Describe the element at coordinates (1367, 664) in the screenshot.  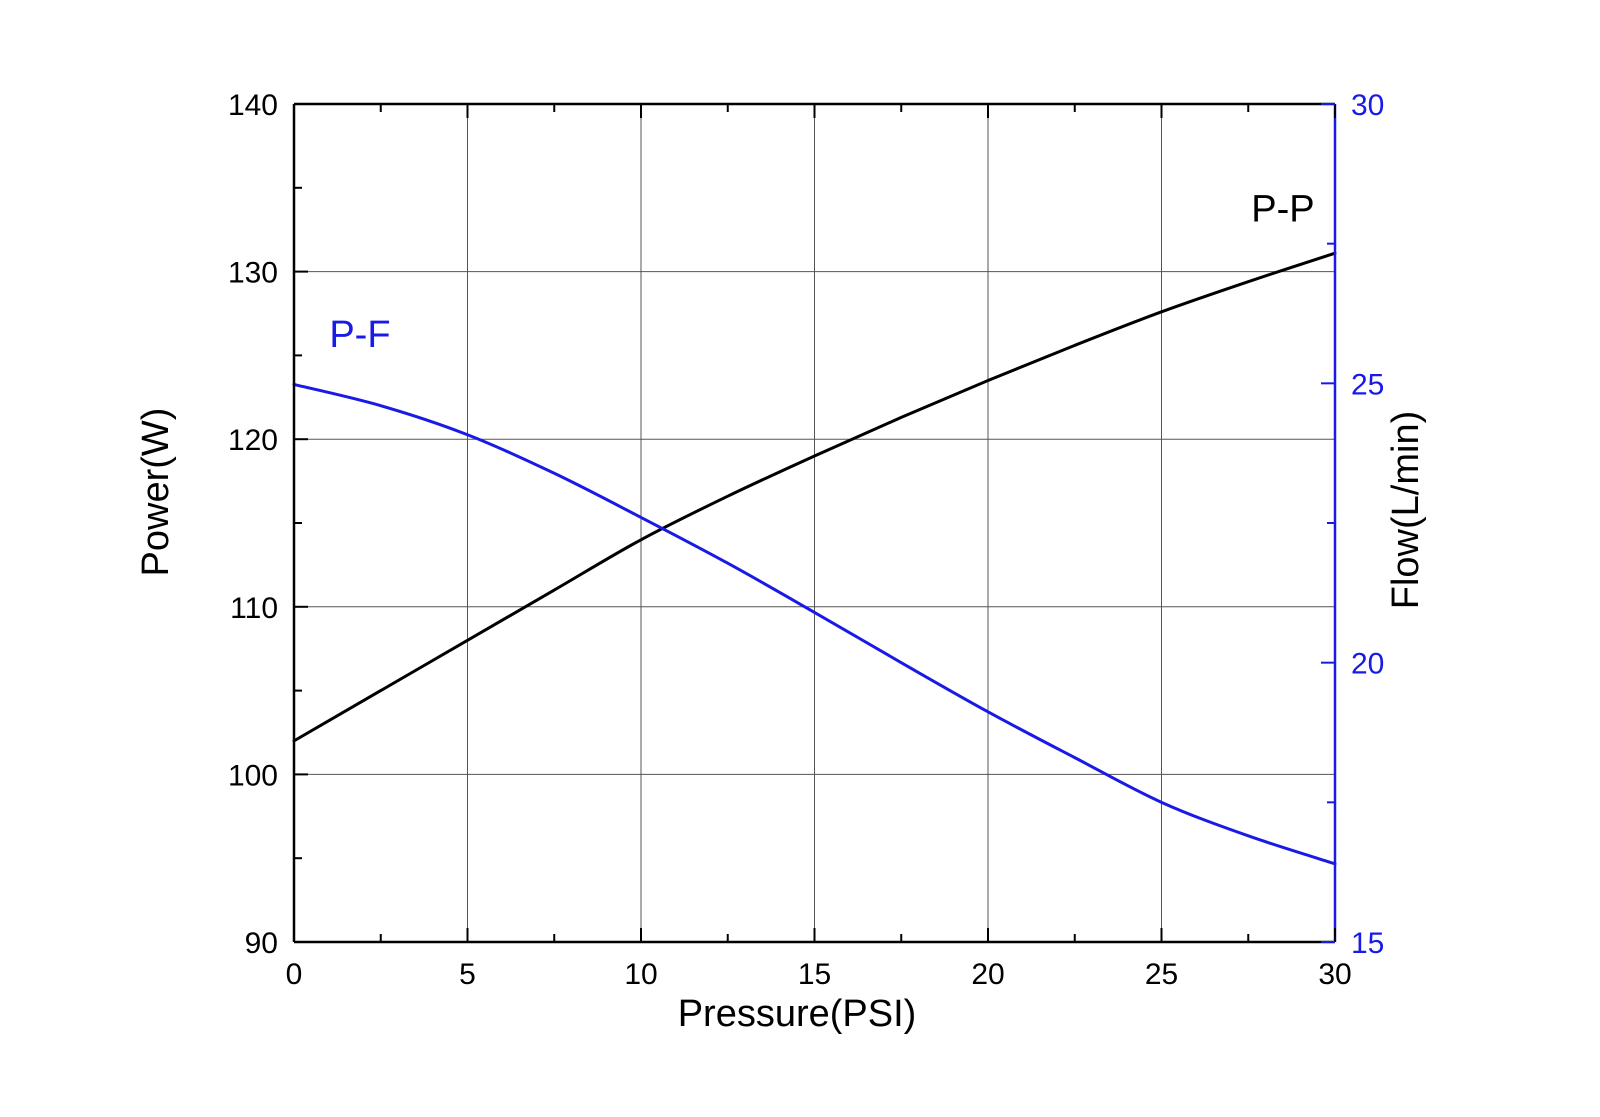
I see `y2-tick-label-20: 20` at that location.